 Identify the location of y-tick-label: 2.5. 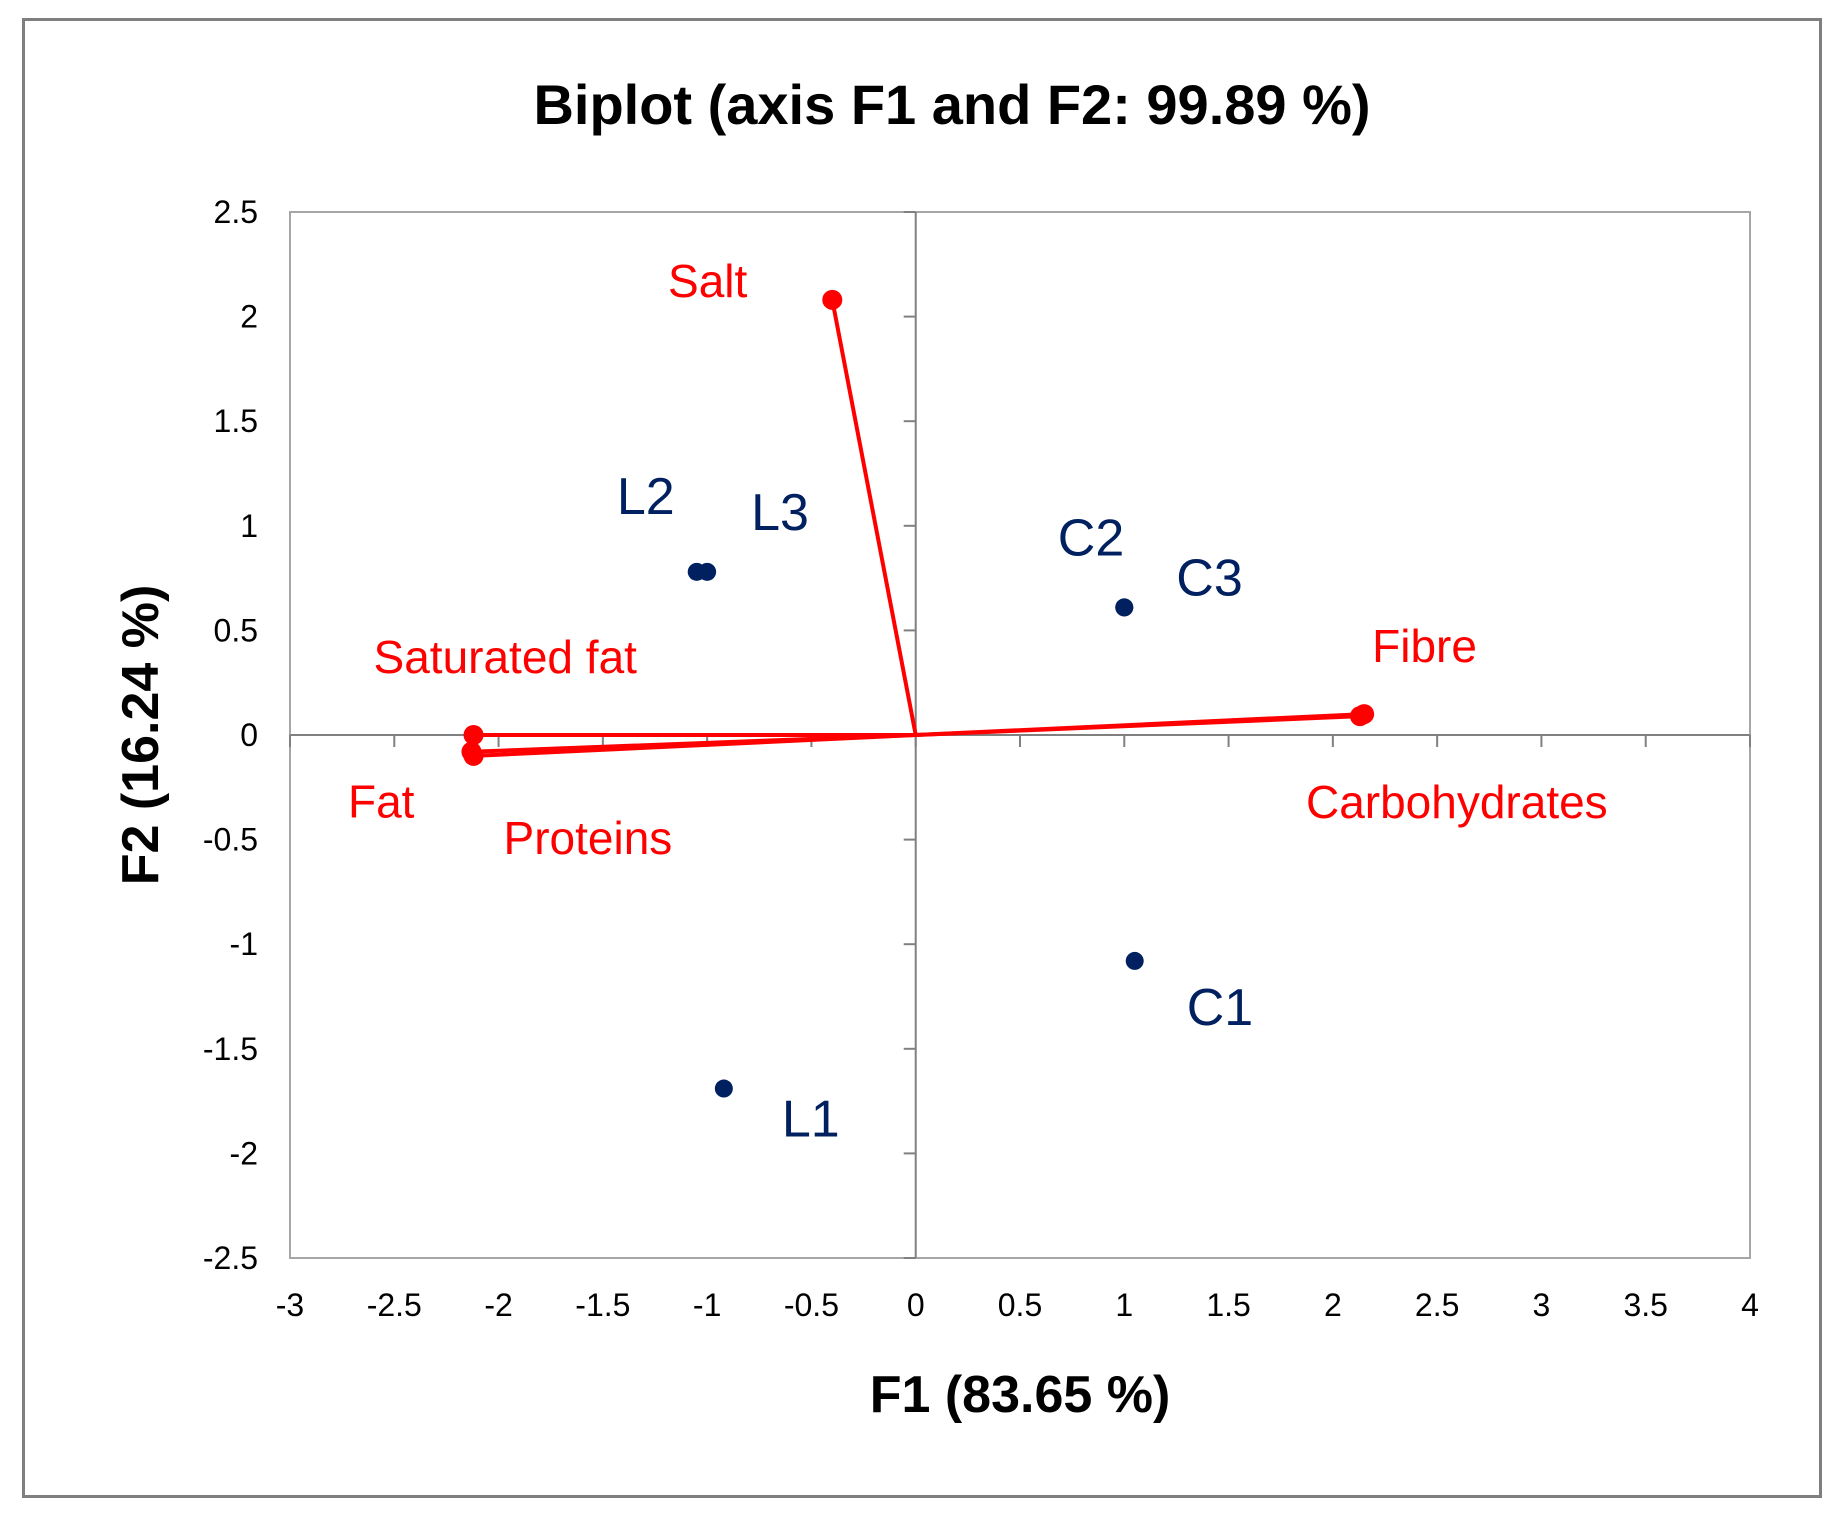
(236, 212).